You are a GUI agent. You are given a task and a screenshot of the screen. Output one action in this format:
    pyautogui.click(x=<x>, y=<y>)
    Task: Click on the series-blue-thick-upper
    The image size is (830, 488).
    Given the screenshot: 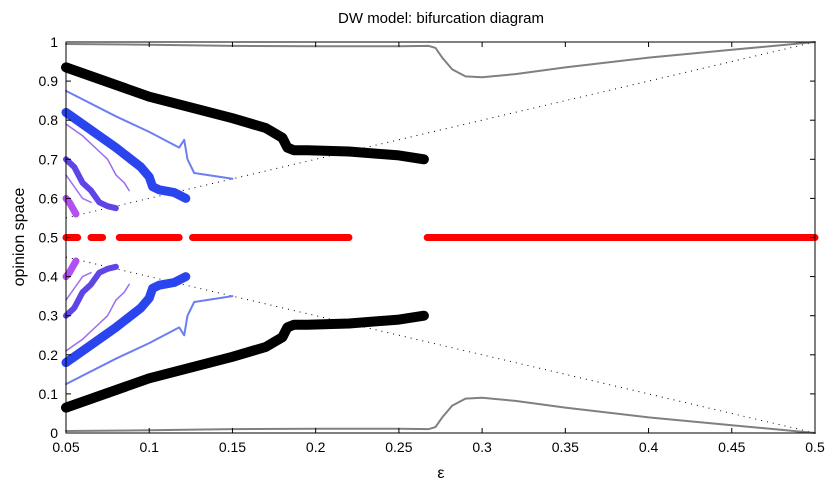 What is the action you would take?
    pyautogui.click(x=126, y=155)
    